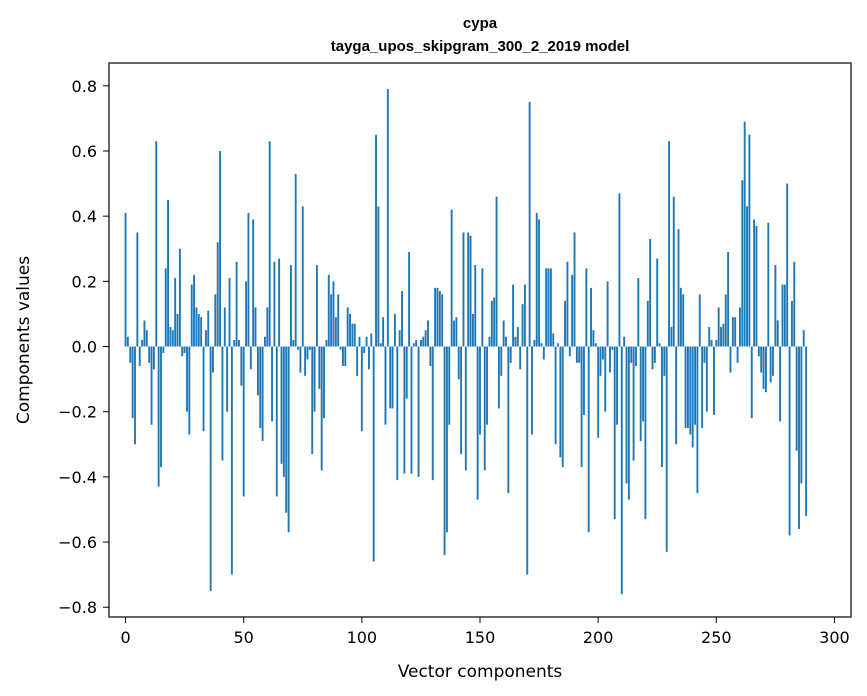  Describe the element at coordinates (480, 46) in the screenshot. I see `chart-subtitle: tayga_upos_skipgram_300_2_2019 model` at that location.